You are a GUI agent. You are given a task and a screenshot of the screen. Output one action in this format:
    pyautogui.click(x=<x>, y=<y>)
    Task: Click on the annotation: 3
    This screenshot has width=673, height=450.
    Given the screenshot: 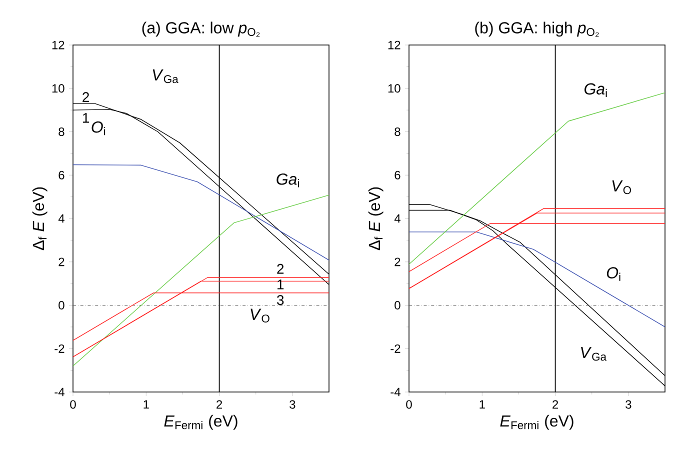 What is the action you would take?
    pyautogui.click(x=280, y=300)
    